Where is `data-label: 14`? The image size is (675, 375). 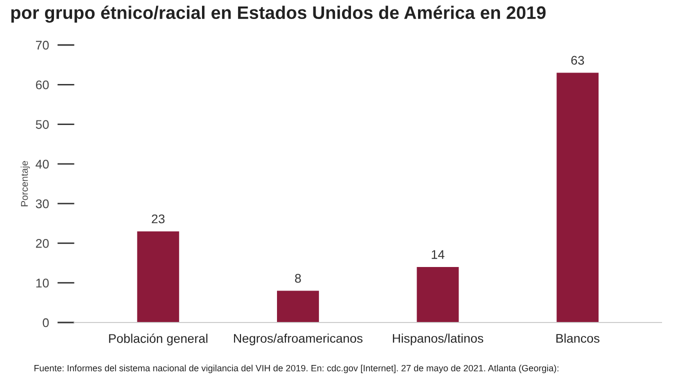
data-label: 14 is located at coordinates (438, 254).